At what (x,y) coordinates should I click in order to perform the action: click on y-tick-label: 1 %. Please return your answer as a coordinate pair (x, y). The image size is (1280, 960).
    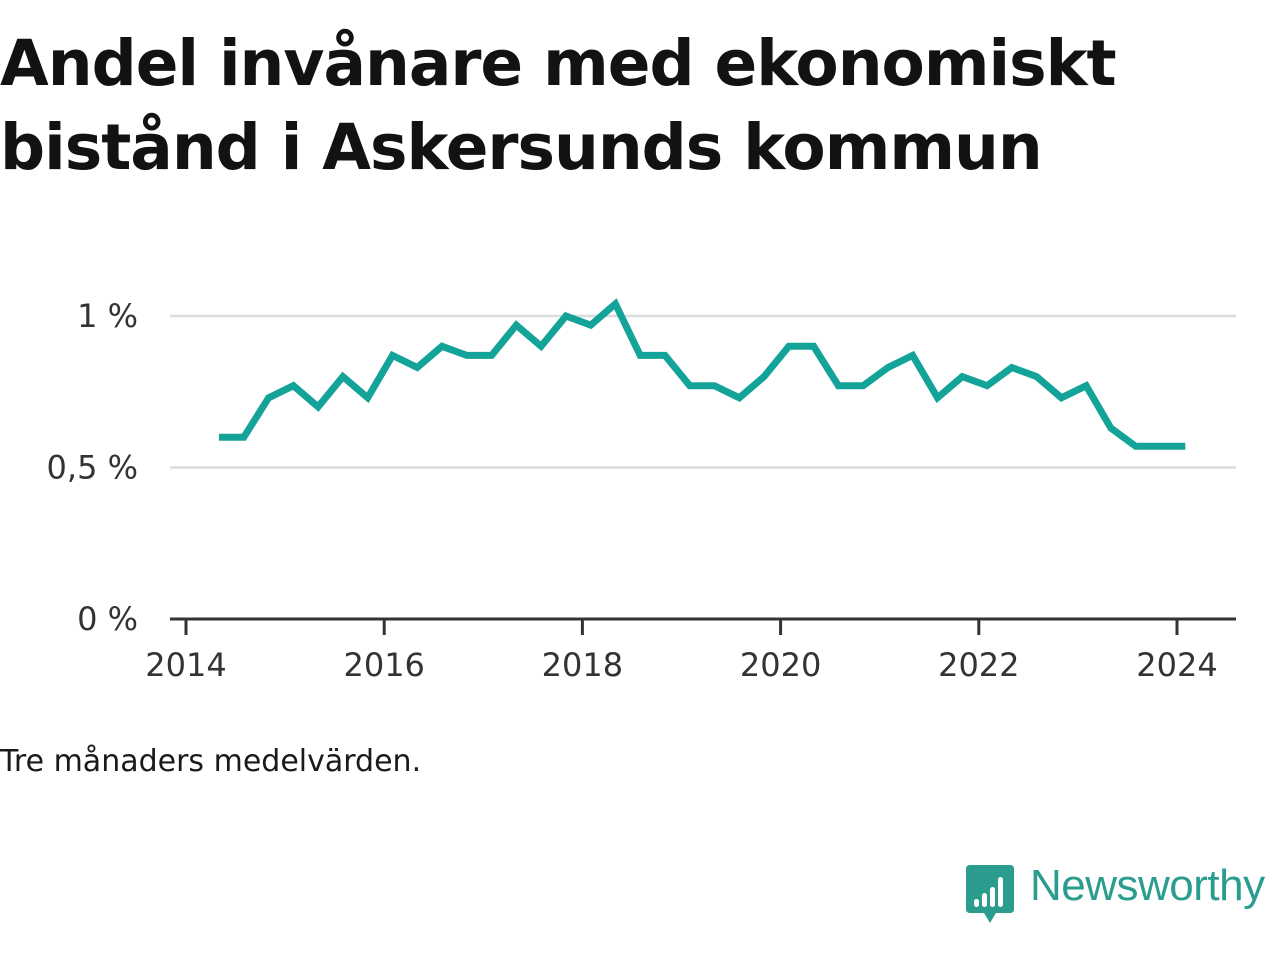
    Looking at the image, I should click on (107, 316).